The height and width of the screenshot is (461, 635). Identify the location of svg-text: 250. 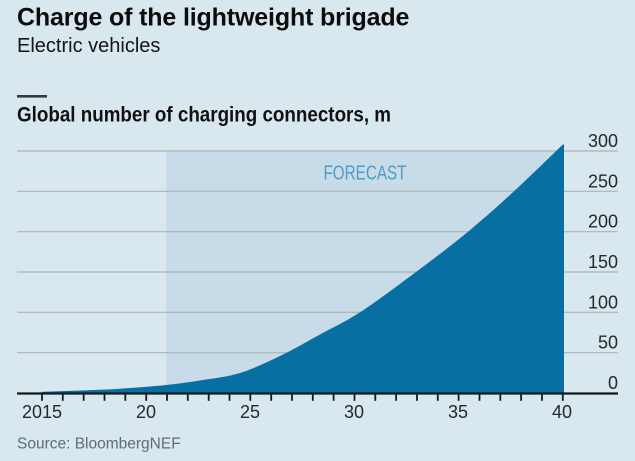
(603, 181).